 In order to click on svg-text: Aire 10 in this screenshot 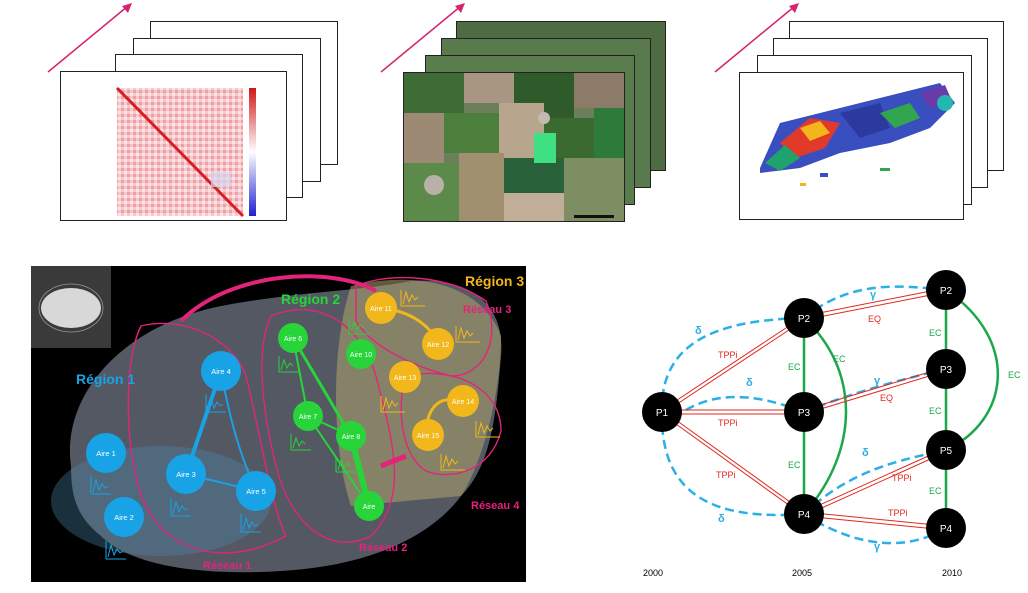, I will do `click(361, 355)`.